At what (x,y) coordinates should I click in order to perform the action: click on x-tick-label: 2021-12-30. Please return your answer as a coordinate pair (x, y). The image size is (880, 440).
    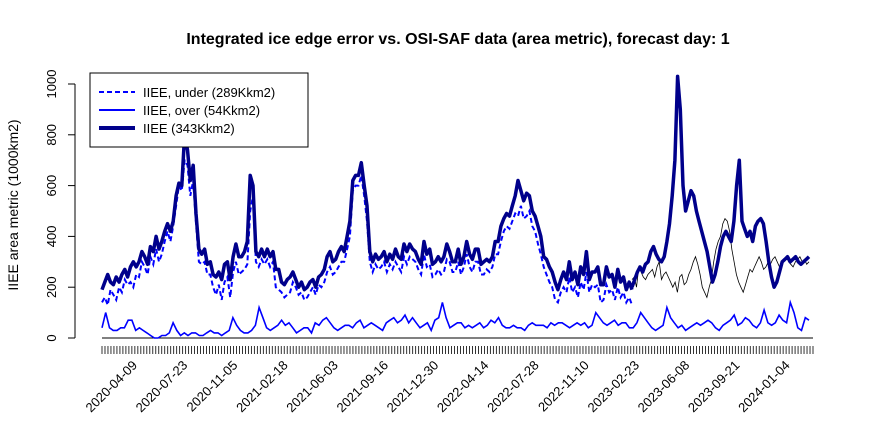
    Looking at the image, I should click on (413, 387).